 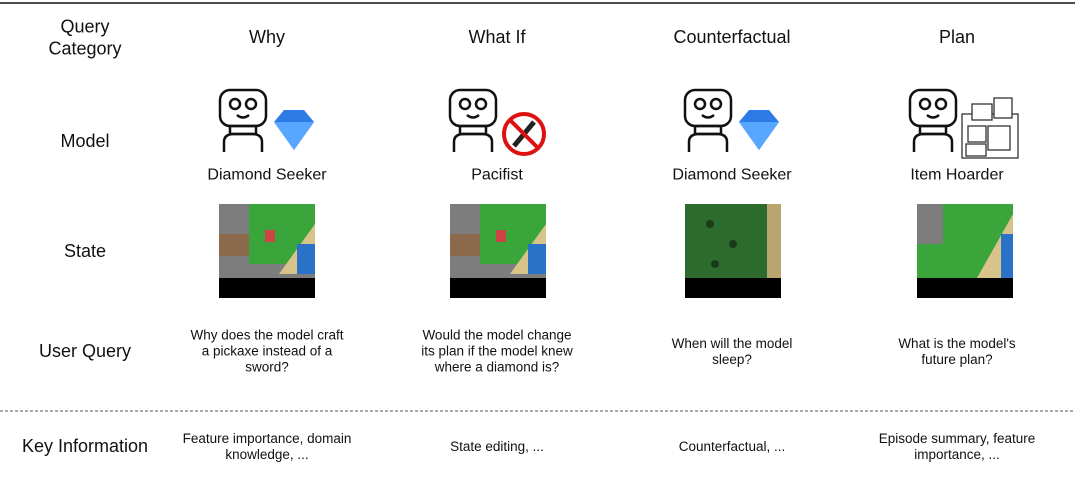 What do you see at coordinates (732, 351) in the screenshot?
I see `user-query: When will the model sleep?` at bounding box center [732, 351].